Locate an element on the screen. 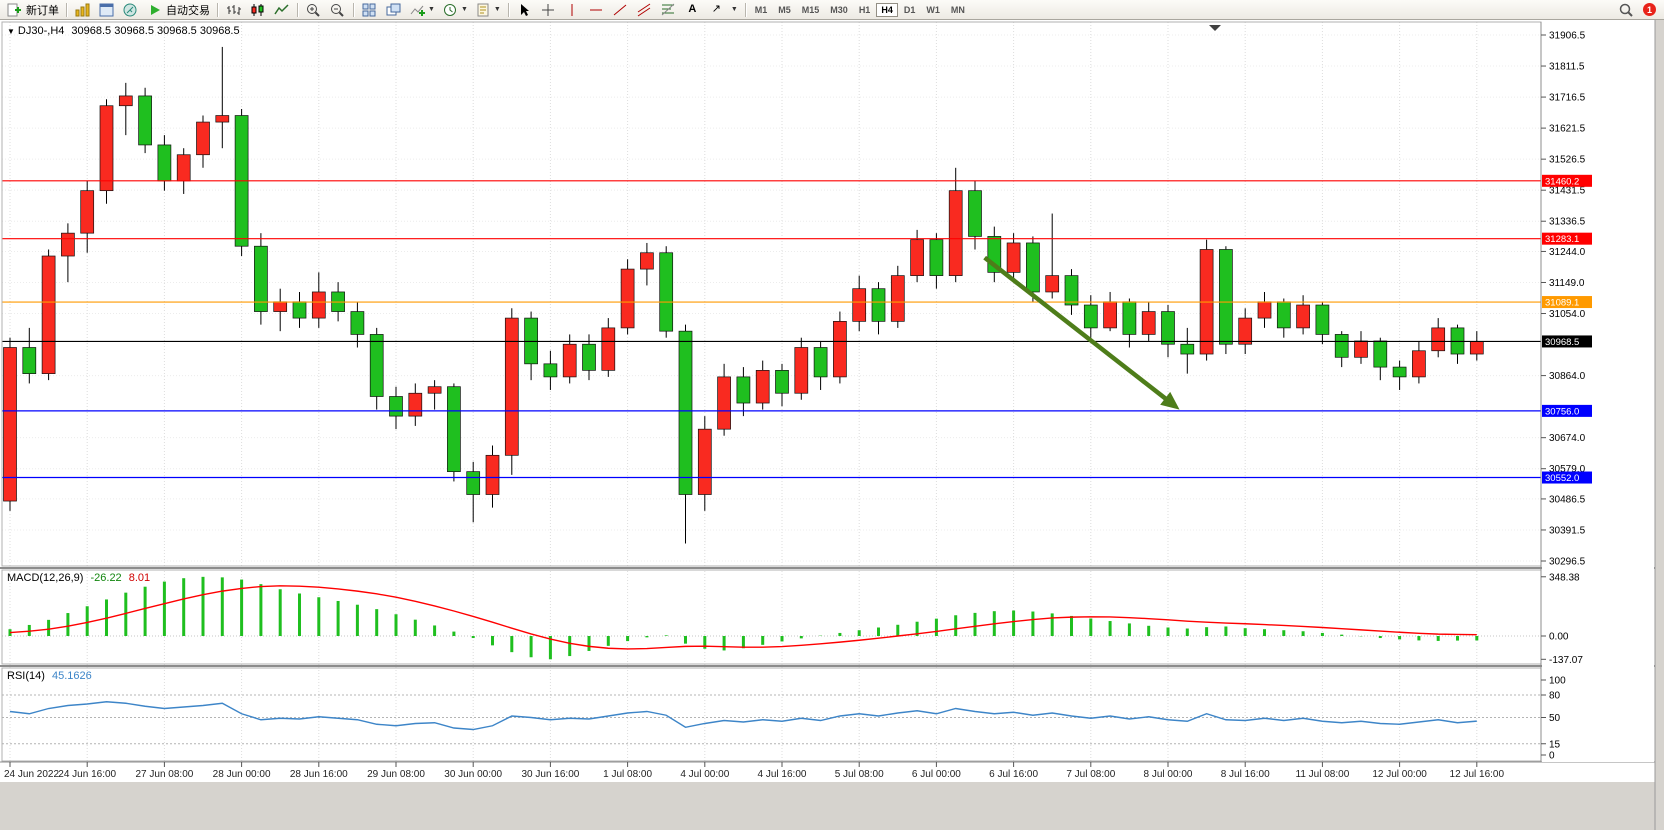 This screenshot has height=830, width=1664. timeframe-button-h1: H1 is located at coordinates (864, 9).